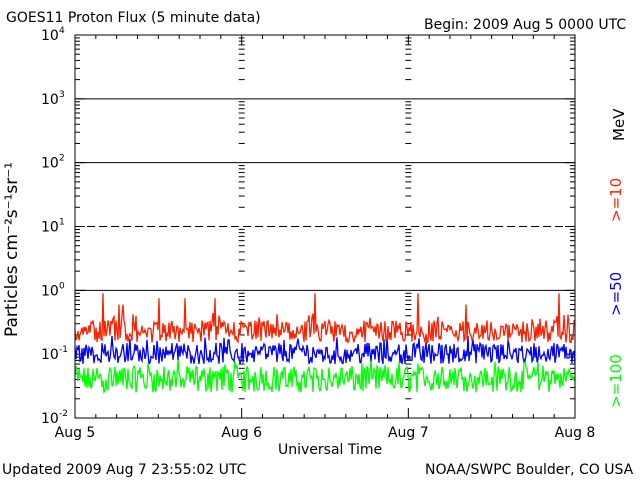 Image resolution: width=640 pixels, height=480 pixels. Describe the element at coordinates (325, 350) in the screenshot. I see `series-line-gte50` at that location.